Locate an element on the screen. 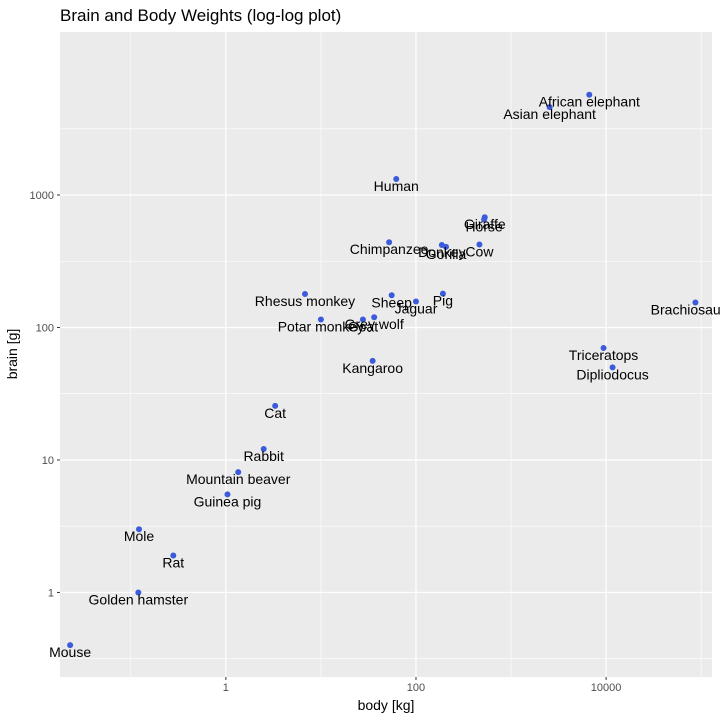  point-label: Human is located at coordinates (396, 186).